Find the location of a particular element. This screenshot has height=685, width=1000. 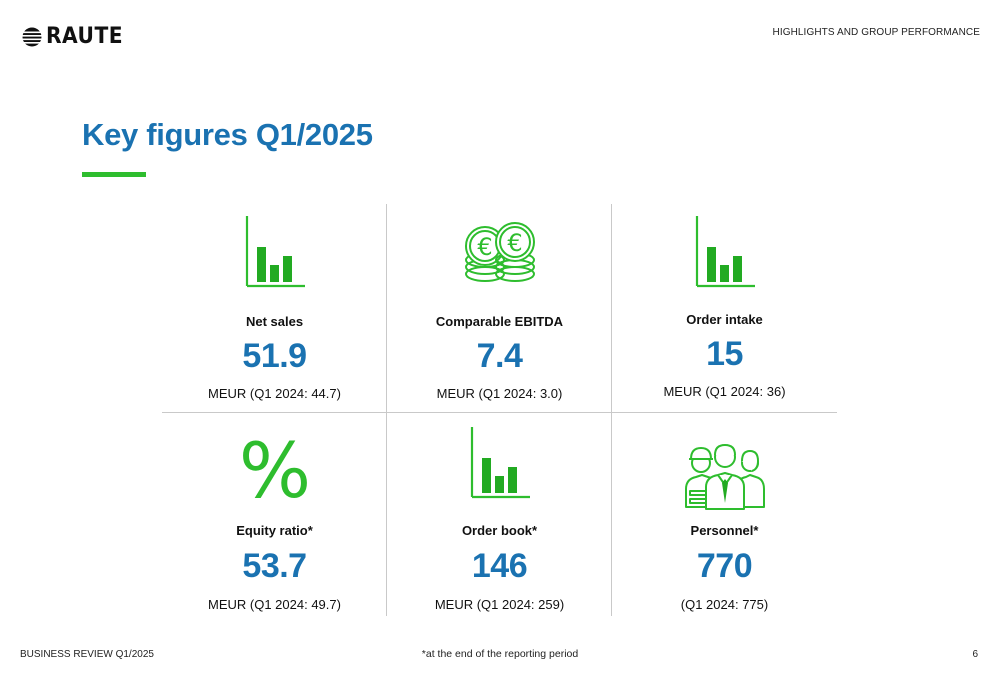

title-underline is located at coordinates (114, 174).